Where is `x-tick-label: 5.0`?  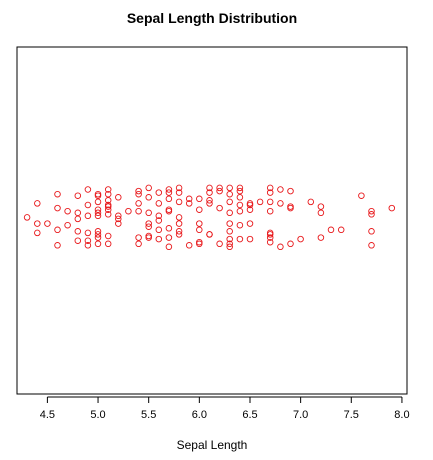 x-tick-label: 5.0 is located at coordinates (97, 415).